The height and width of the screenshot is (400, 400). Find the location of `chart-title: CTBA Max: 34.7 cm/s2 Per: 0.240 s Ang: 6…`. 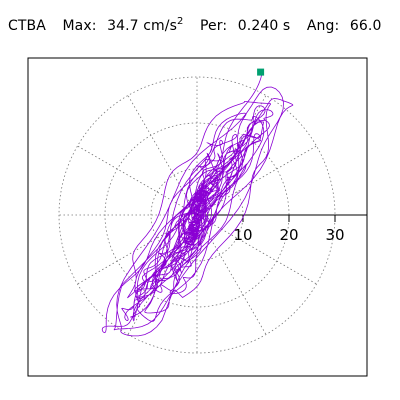

chart-title: CTBA Max: 34.7 cm/s2 Per: 0.240 s Ang: 6… is located at coordinates (204, 27).